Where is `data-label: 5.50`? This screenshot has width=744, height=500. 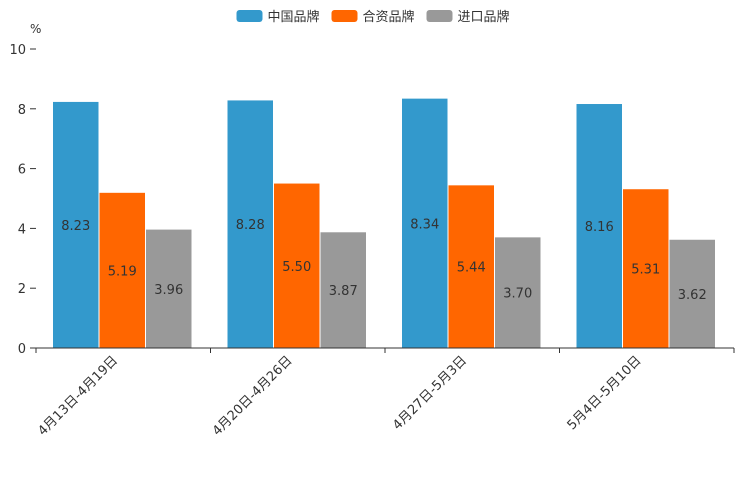
data-label: 5.50 is located at coordinates (296, 267).